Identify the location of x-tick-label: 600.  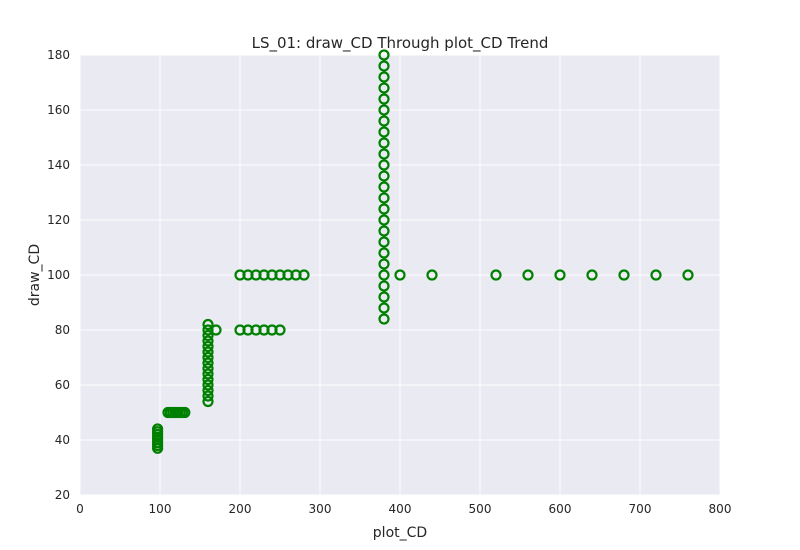
(560, 509).